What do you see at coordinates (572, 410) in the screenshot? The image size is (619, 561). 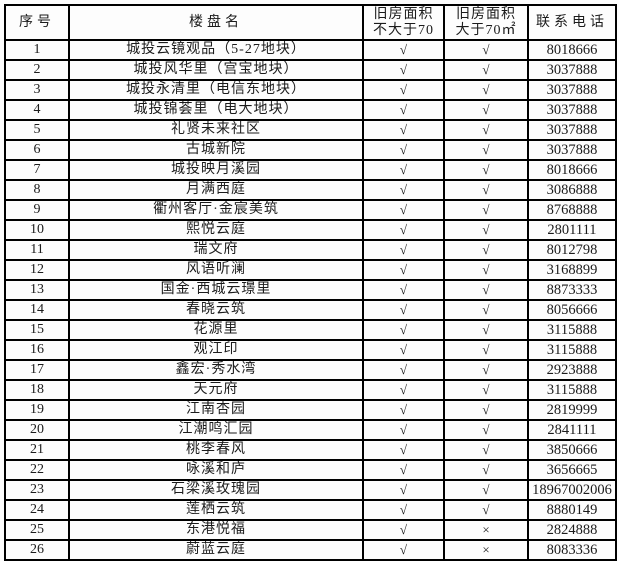 I see `cell-phone: 2819999` at bounding box center [572, 410].